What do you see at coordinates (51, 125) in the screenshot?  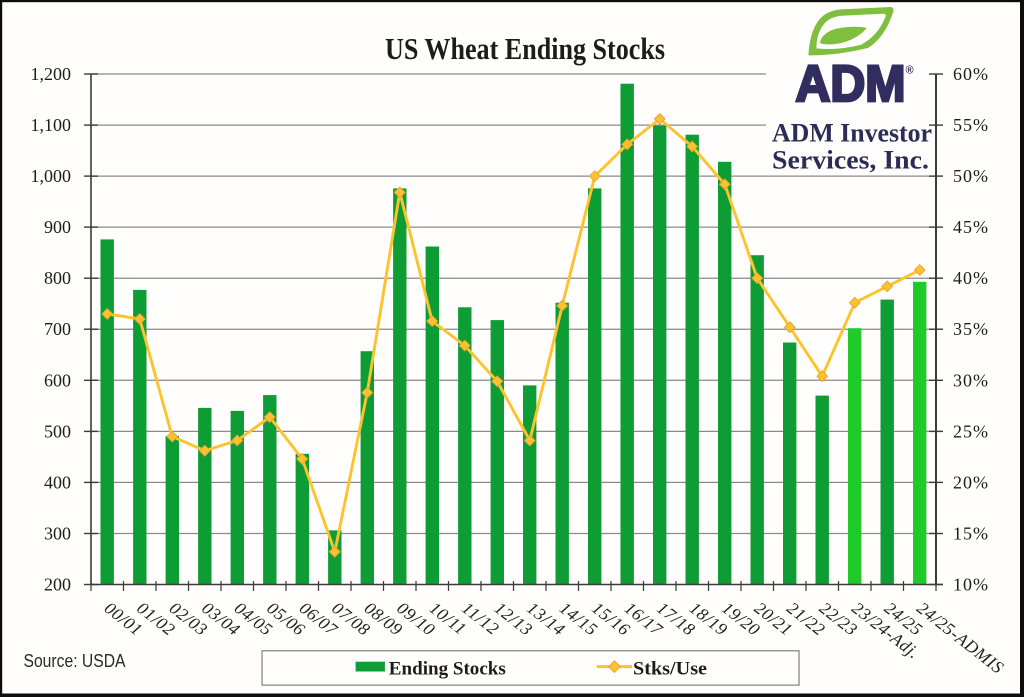 I see `svg-text: 1,100` at bounding box center [51, 125].